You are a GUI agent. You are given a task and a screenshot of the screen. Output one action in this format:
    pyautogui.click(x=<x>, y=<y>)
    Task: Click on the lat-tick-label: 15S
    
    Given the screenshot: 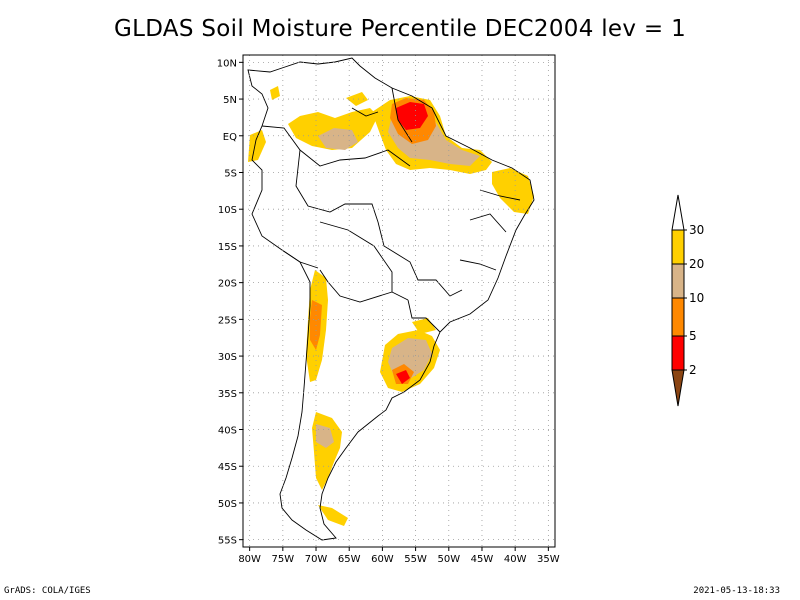 What is the action you would take?
    pyautogui.click(x=227, y=247)
    